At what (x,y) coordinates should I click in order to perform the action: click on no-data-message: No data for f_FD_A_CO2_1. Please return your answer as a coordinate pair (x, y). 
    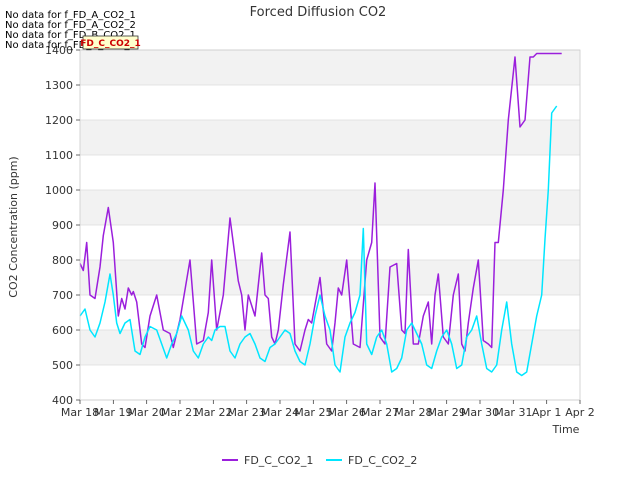
    Looking at the image, I should click on (70, 15).